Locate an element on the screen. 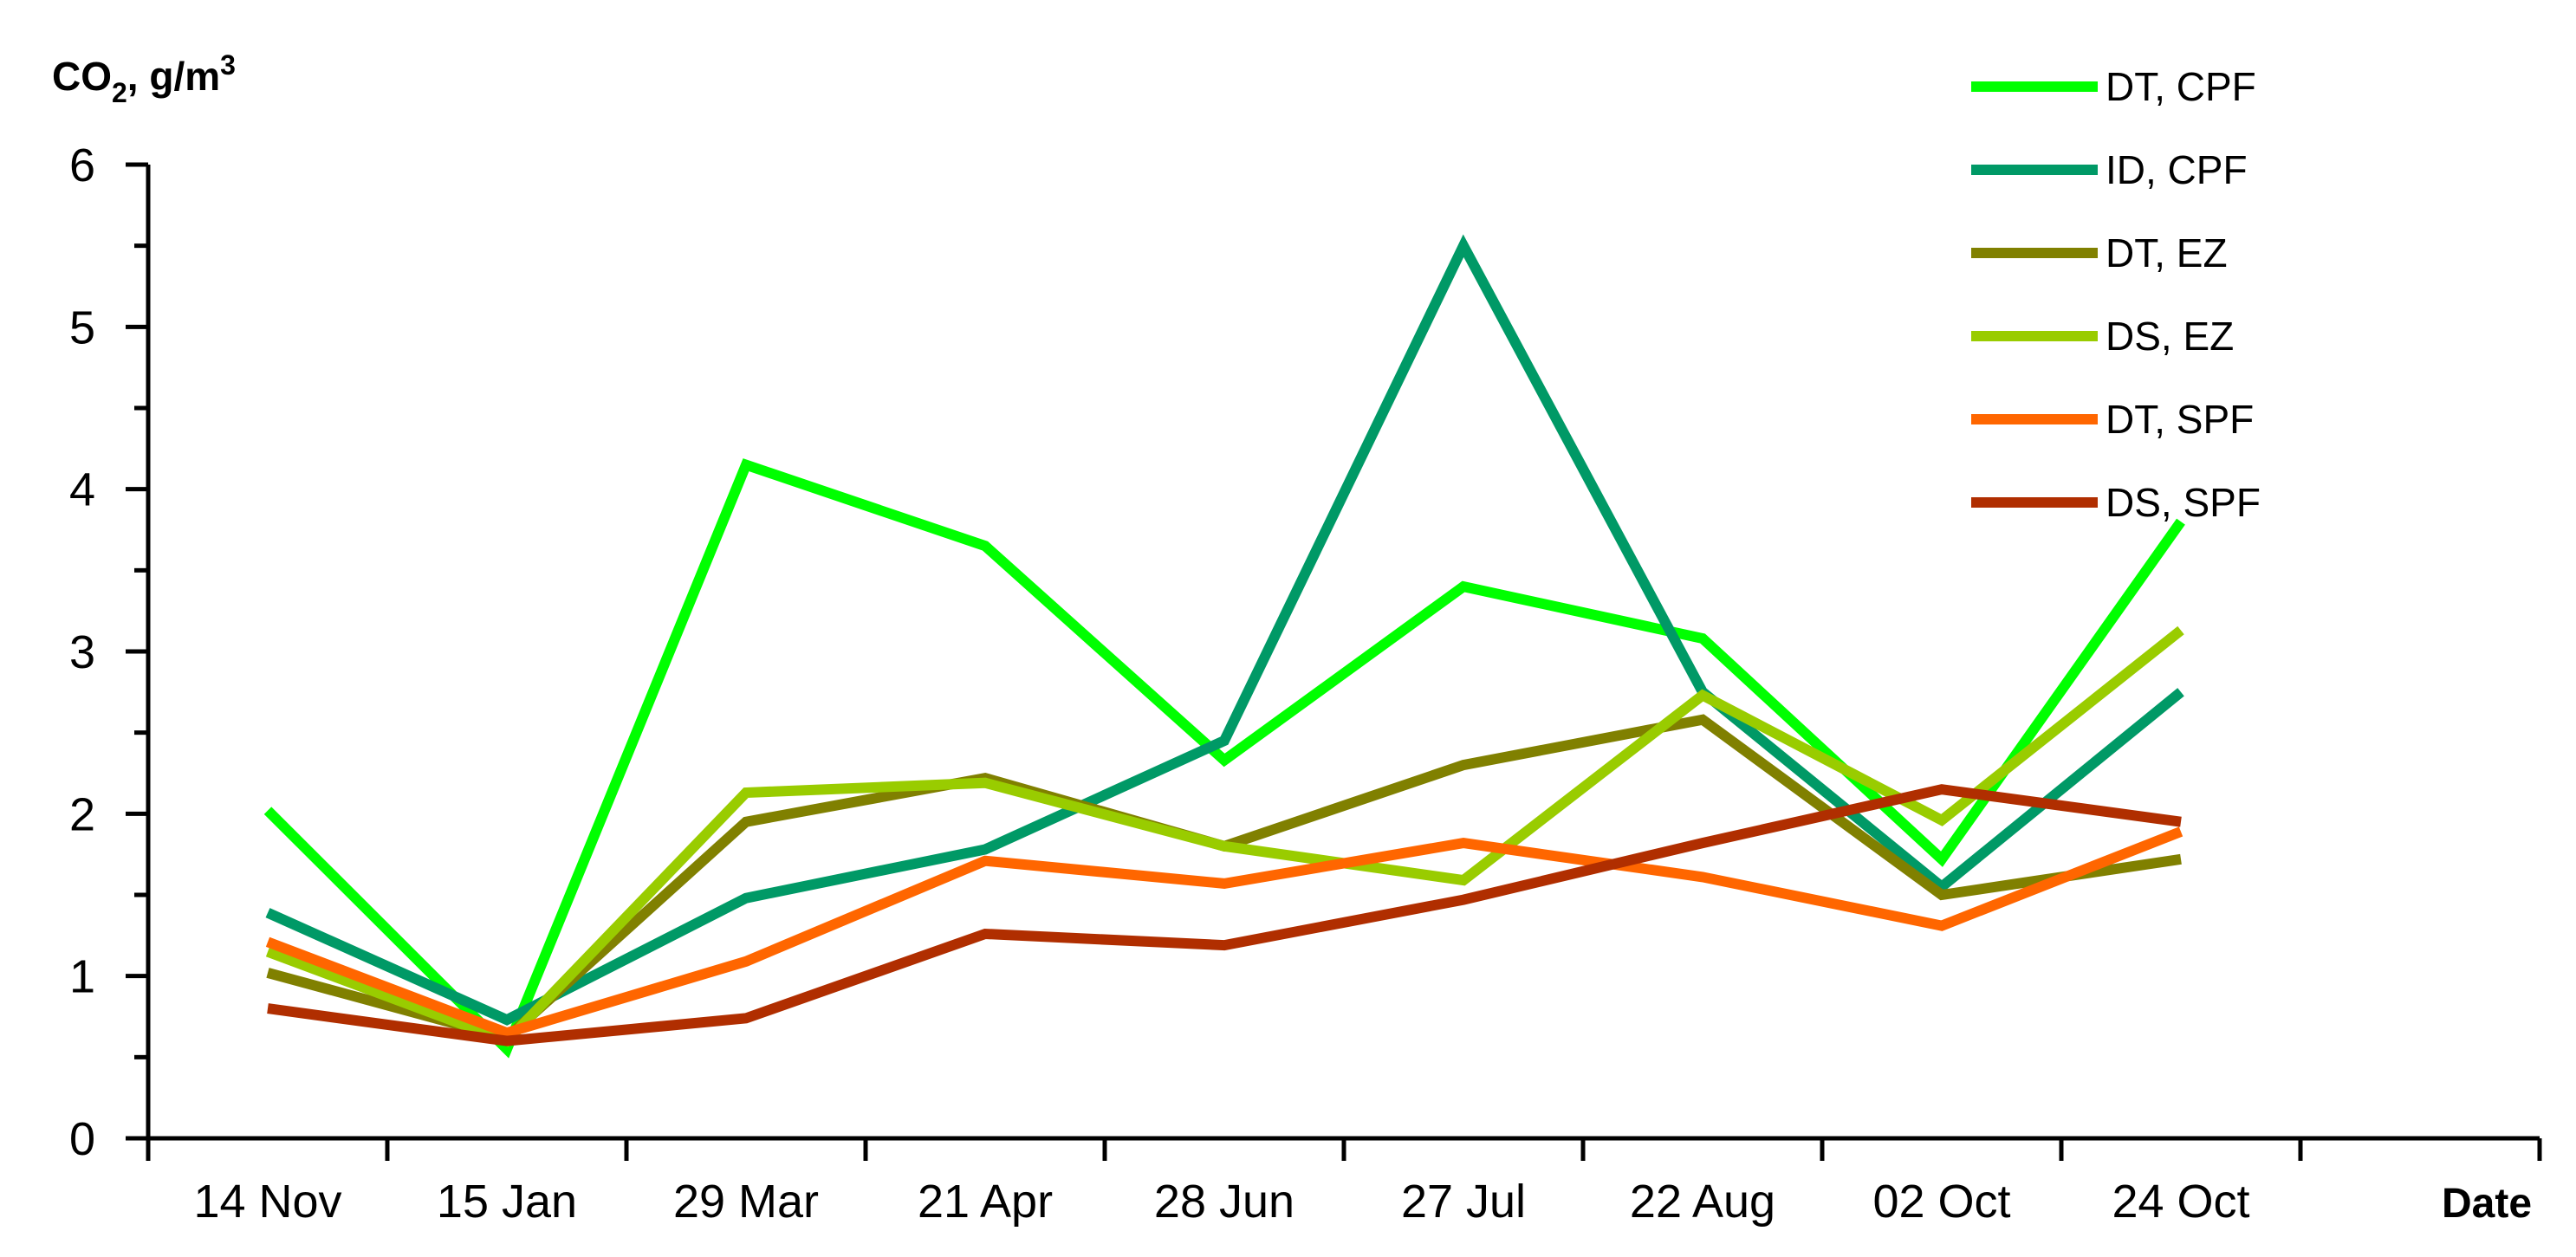  x-tick-label: 14 Nov is located at coordinates (267, 1202).